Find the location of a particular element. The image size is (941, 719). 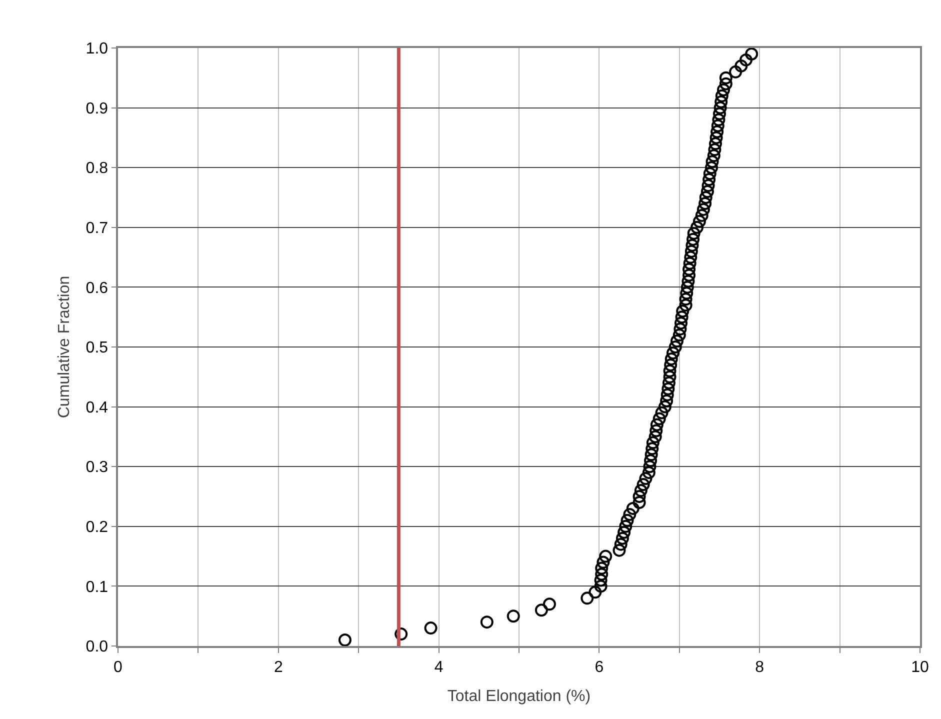

y-tick-label: 0.3 is located at coordinates (97, 467).